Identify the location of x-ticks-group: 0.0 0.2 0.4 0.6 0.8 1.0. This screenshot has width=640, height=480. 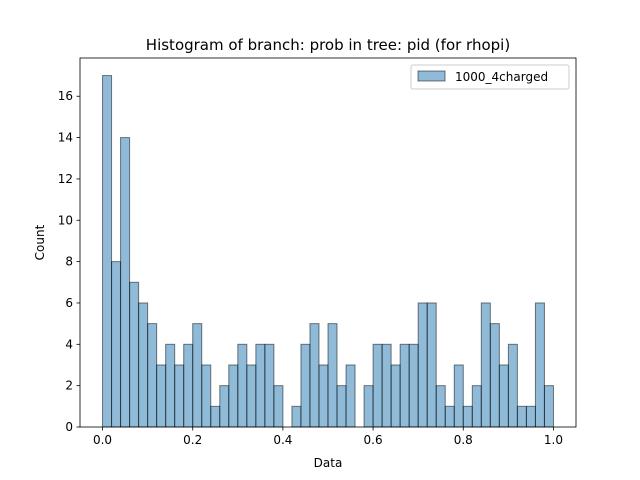
(328, 437).